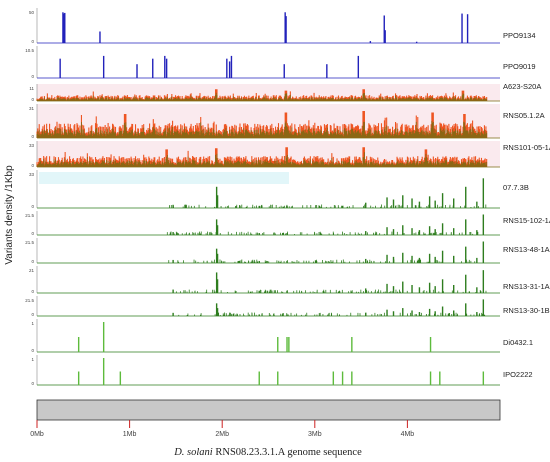 This screenshot has height=462, width=550. I want to click on y-tick-label: 1, so click(32, 323).